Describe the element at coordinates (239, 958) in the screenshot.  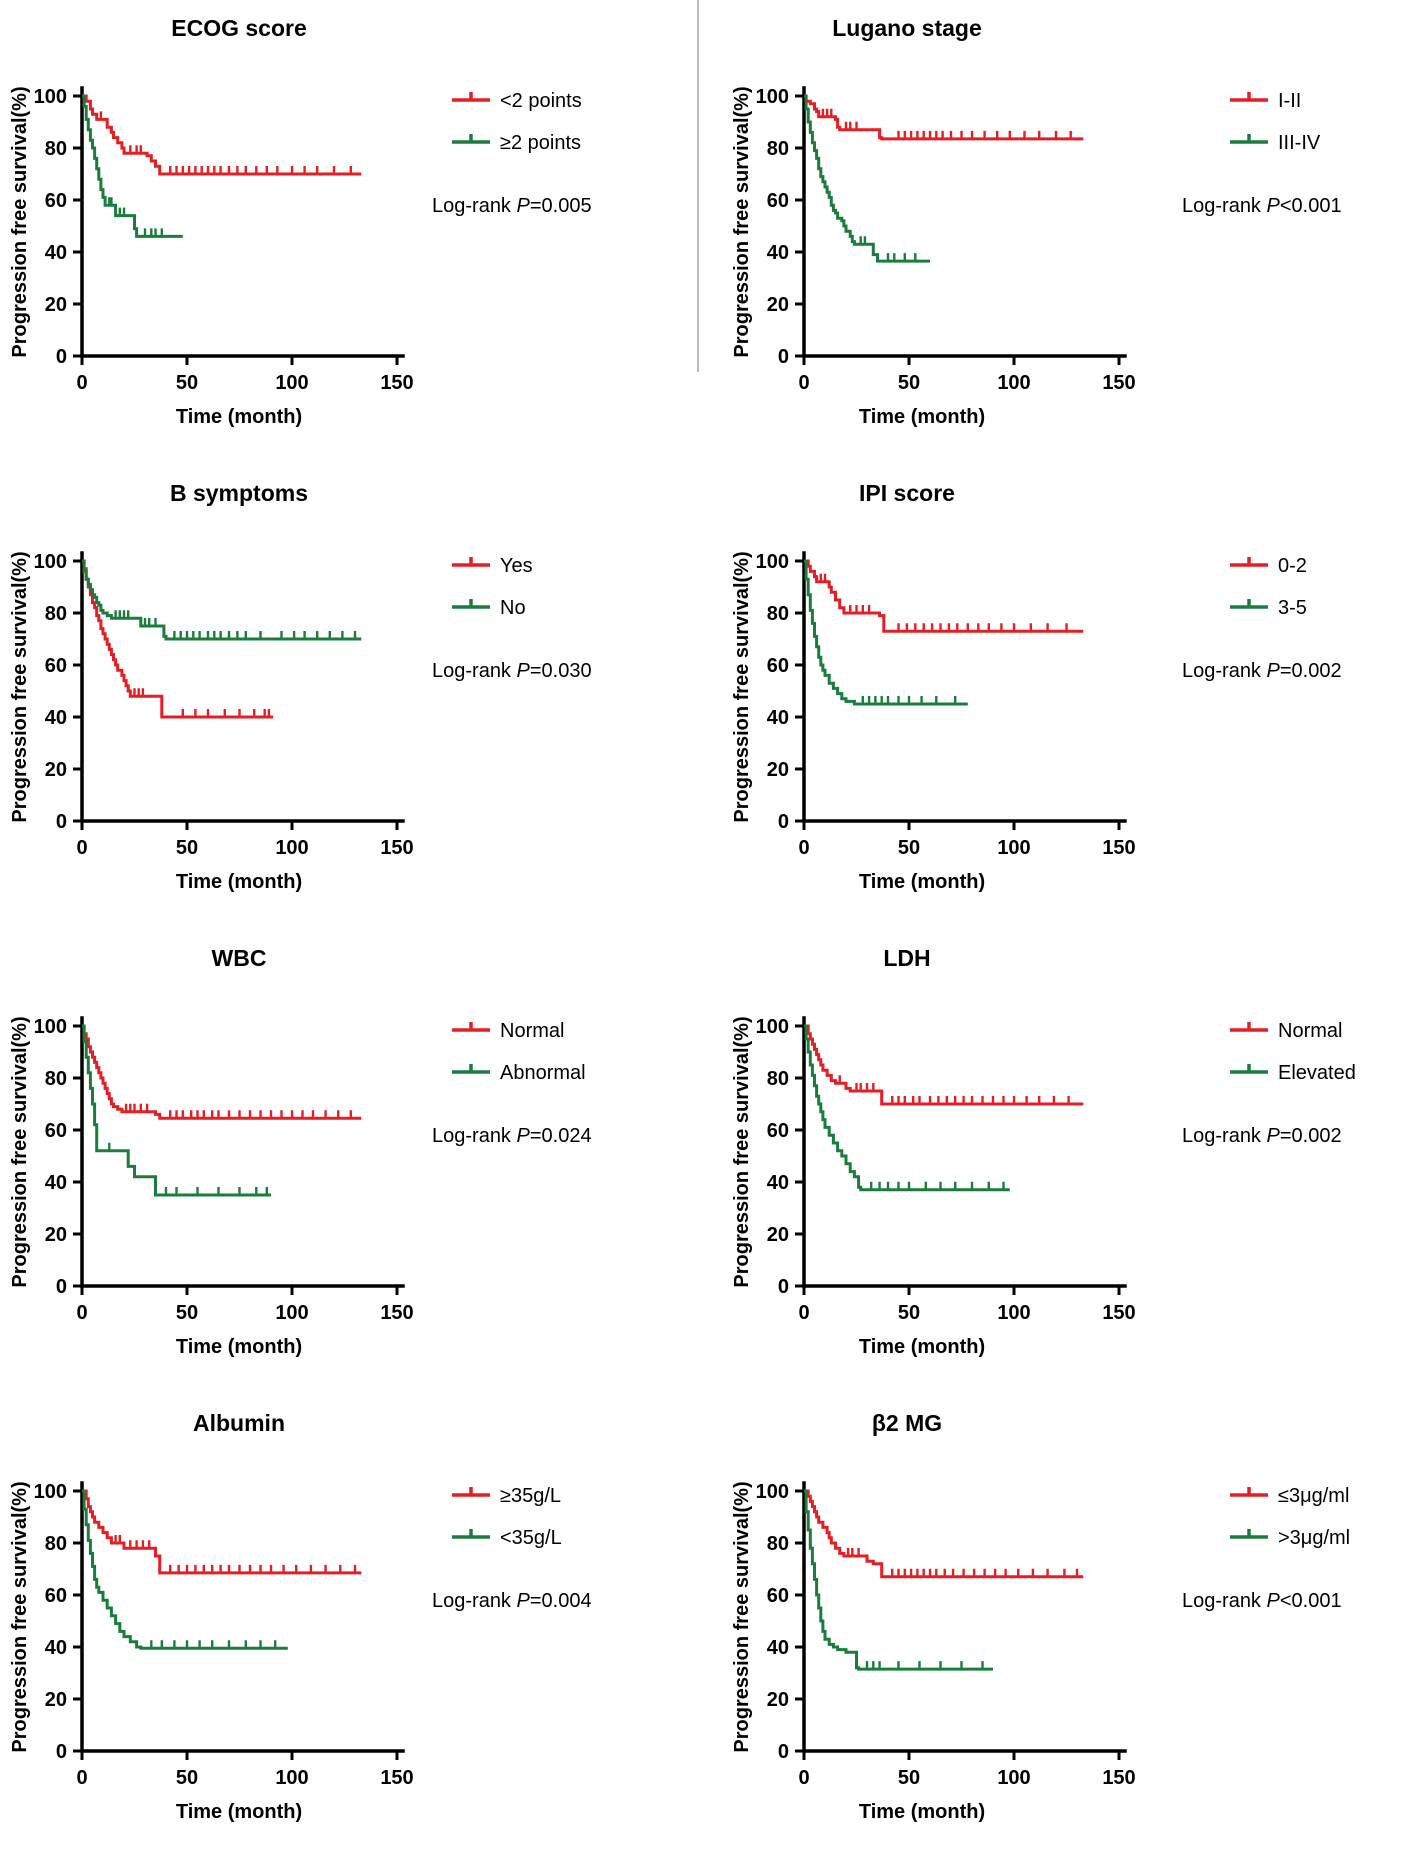
I see `panel-title: WBC` at that location.